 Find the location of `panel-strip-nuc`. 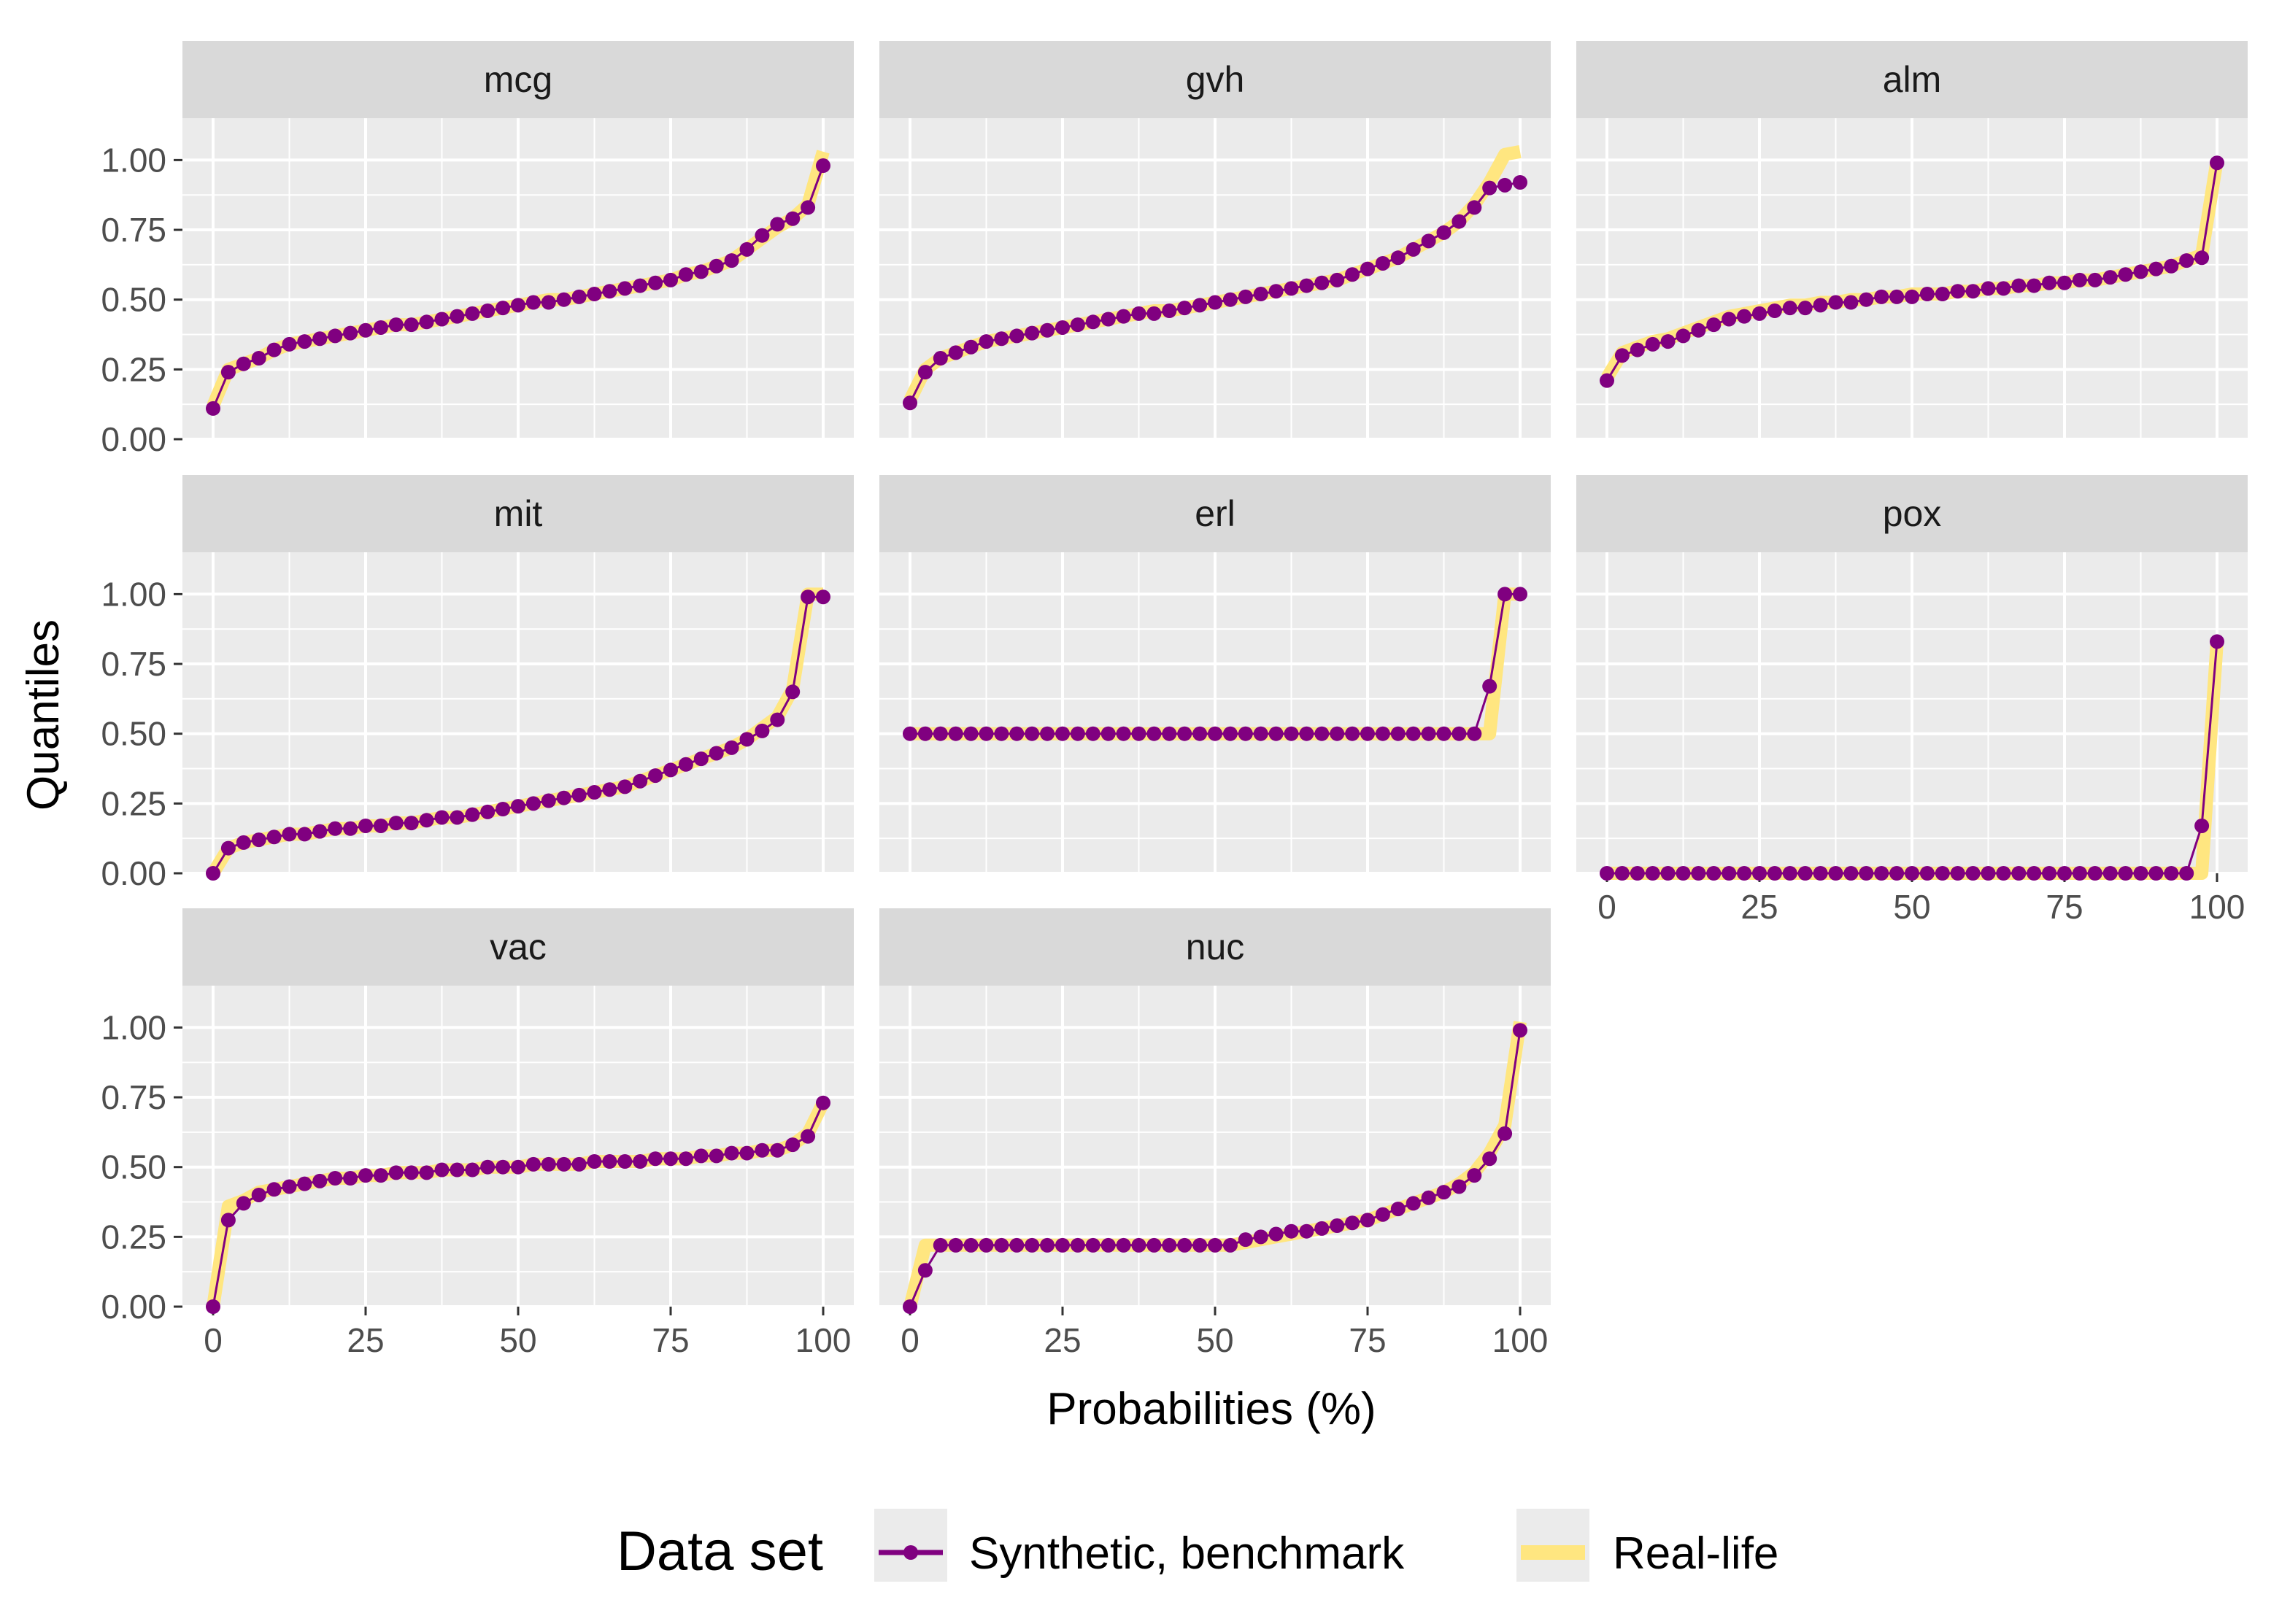

panel-strip-nuc is located at coordinates (1215, 947).